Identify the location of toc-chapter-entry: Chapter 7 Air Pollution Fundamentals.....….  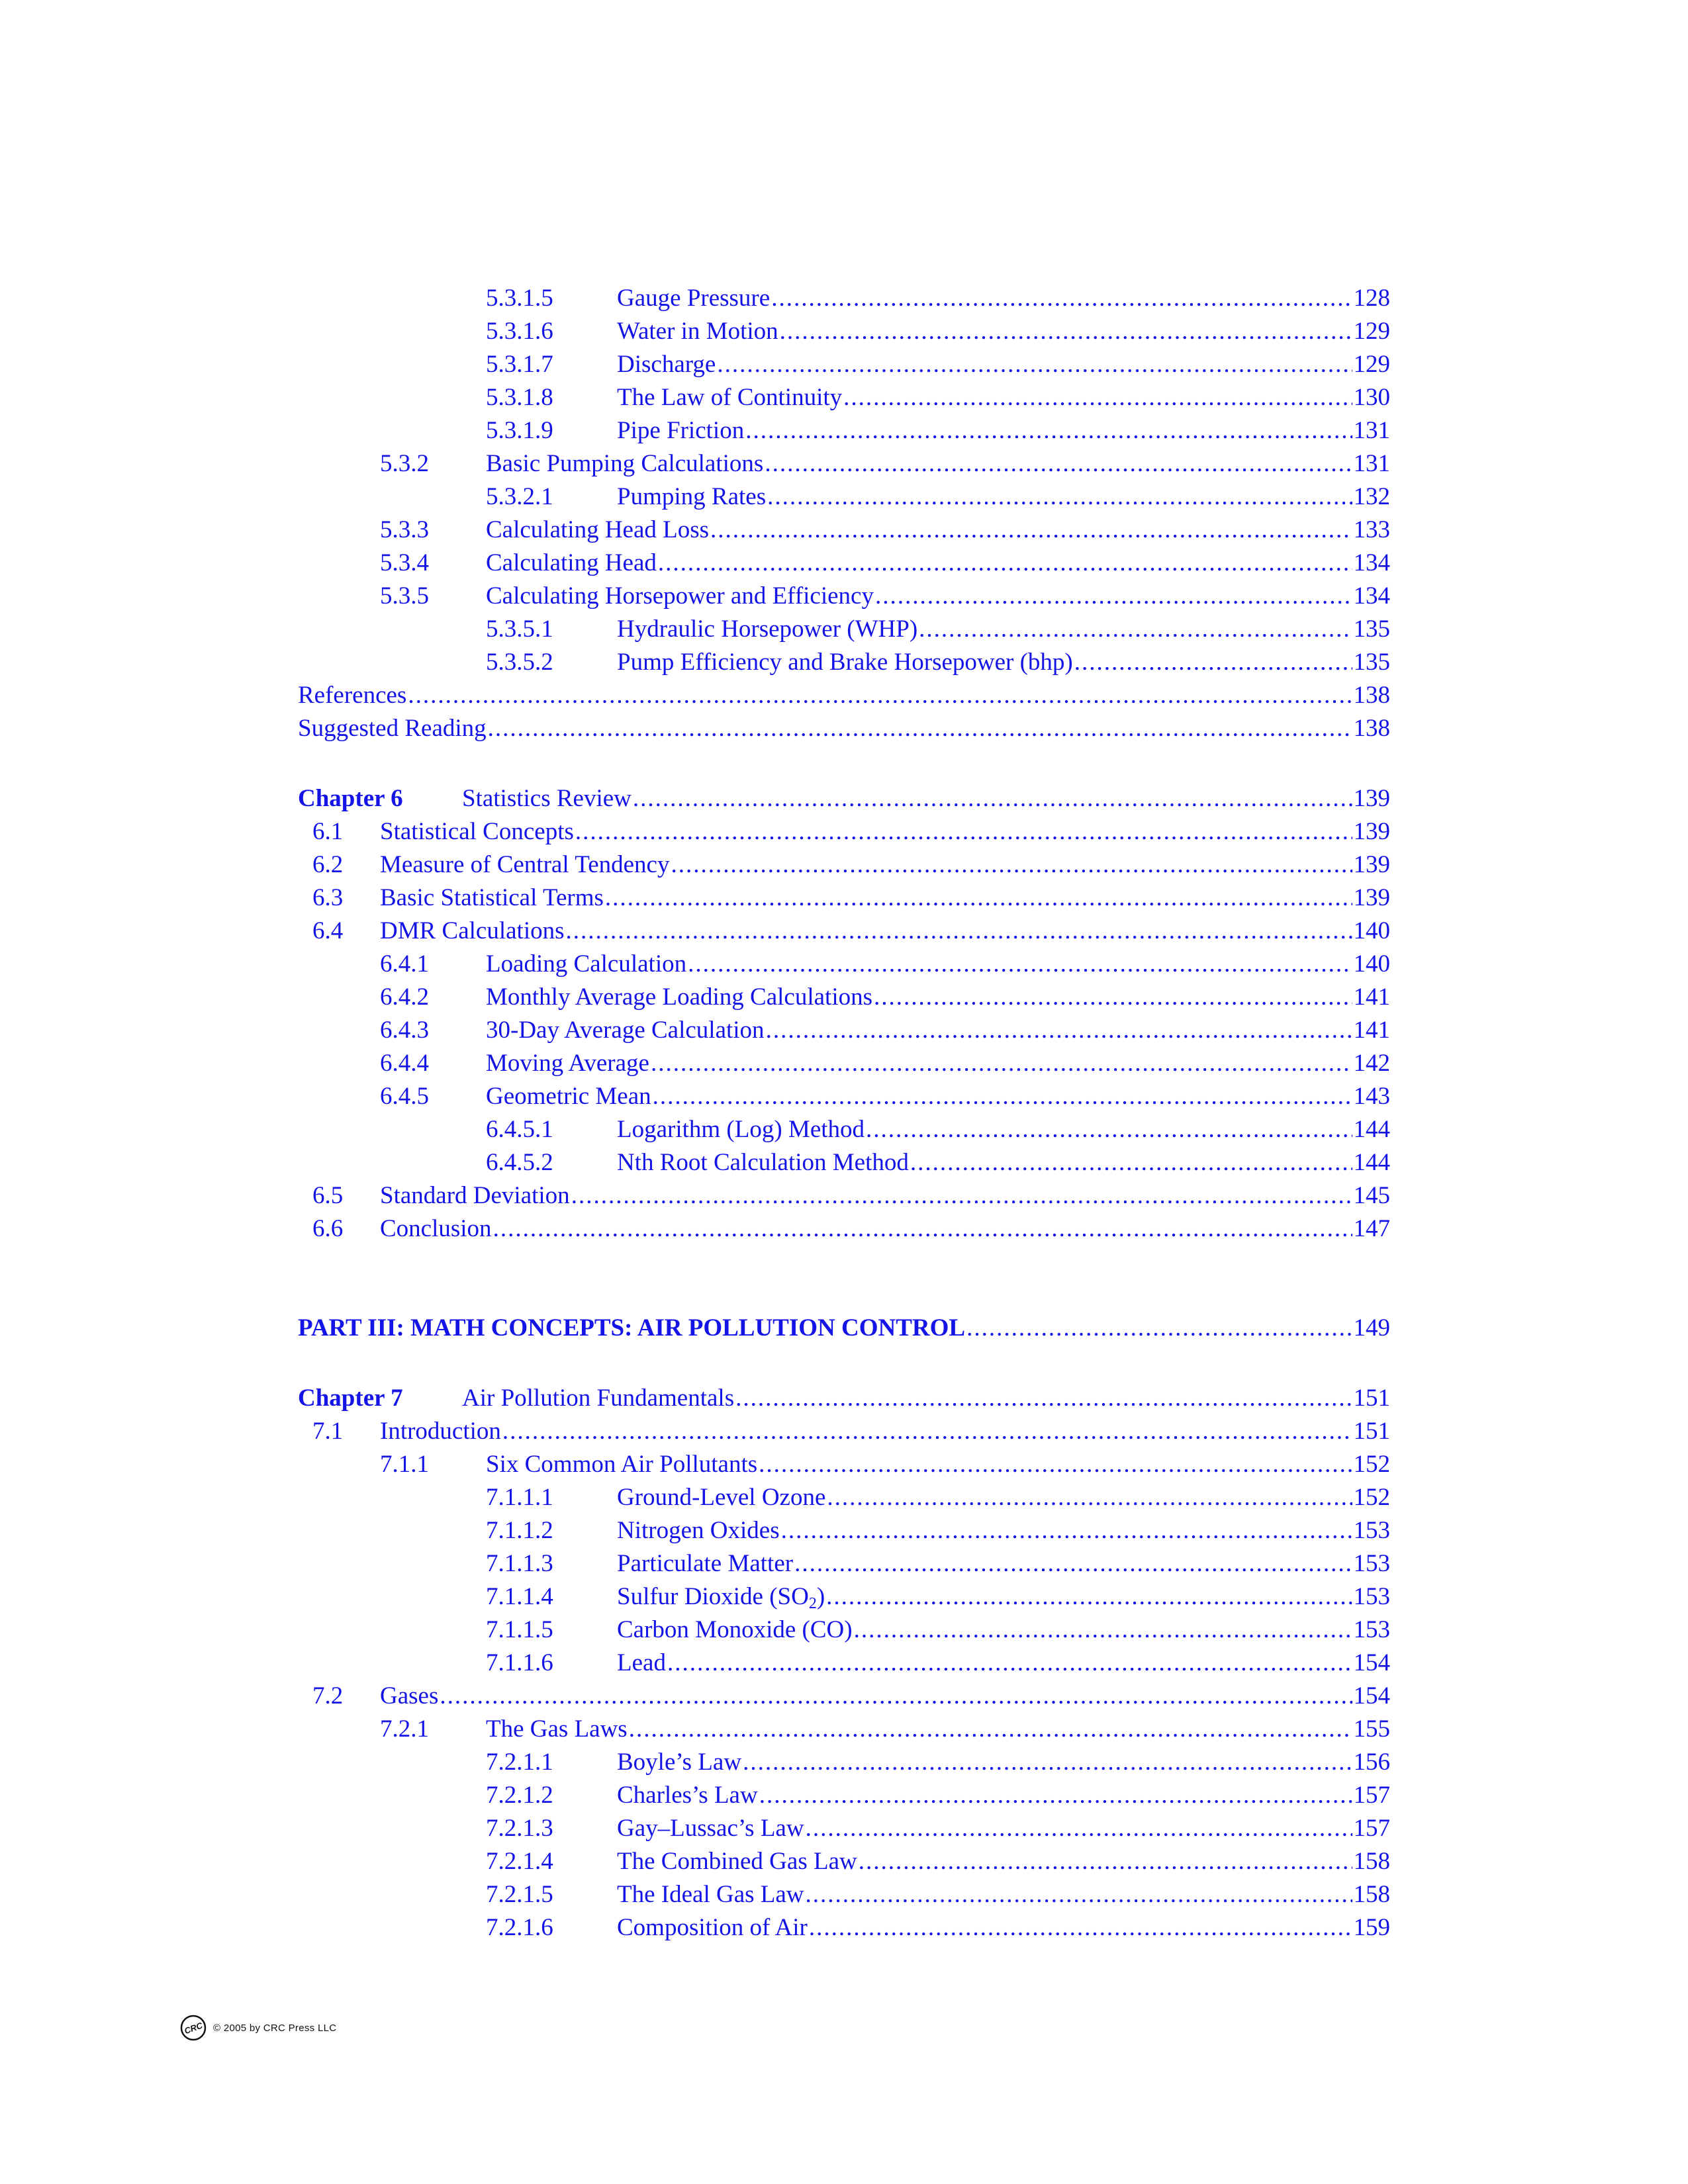
(844, 1399).